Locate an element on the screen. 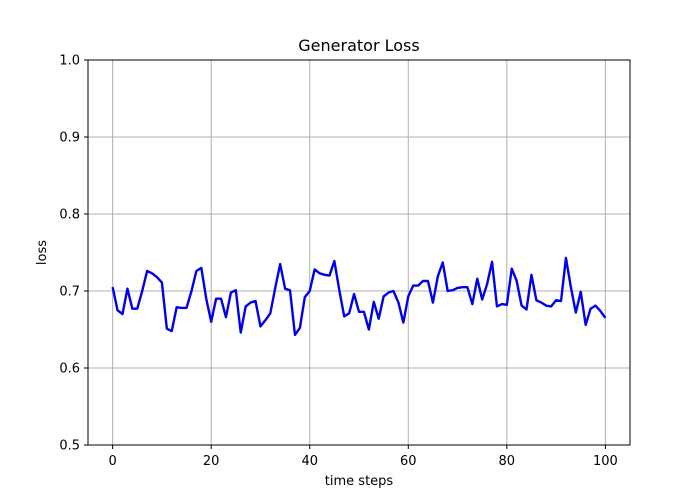  series-group is located at coordinates (359, 296).